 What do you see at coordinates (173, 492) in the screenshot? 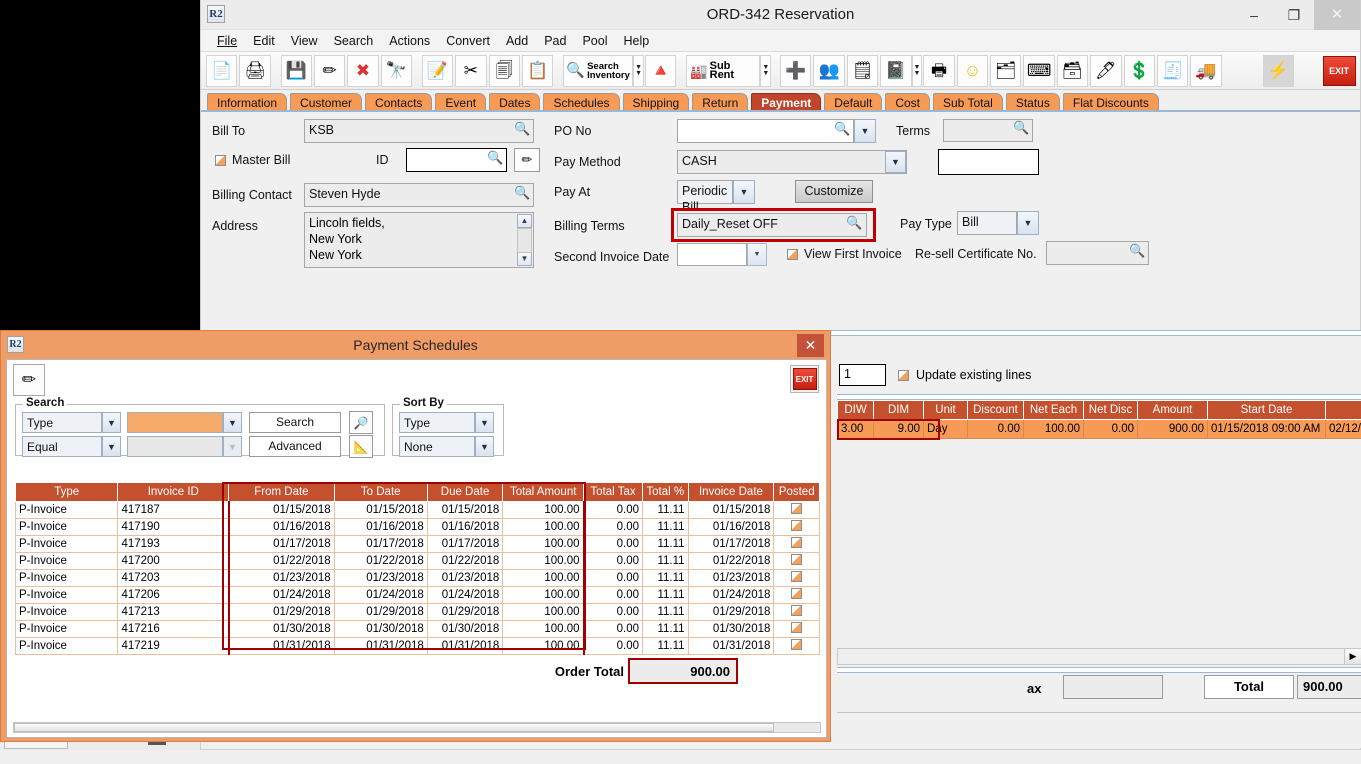
I see `col-invoice-id: Invoice ID` at bounding box center [173, 492].